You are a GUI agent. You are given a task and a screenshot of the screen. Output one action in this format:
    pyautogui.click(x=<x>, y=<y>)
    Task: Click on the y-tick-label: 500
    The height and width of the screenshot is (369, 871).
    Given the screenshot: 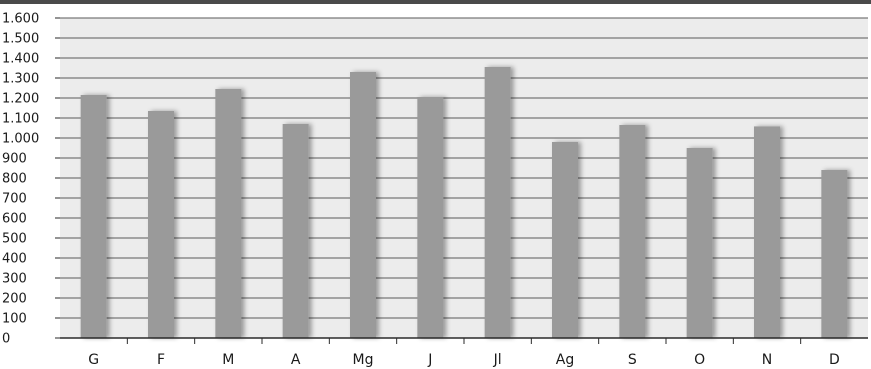 What is the action you would take?
    pyautogui.click(x=14, y=239)
    